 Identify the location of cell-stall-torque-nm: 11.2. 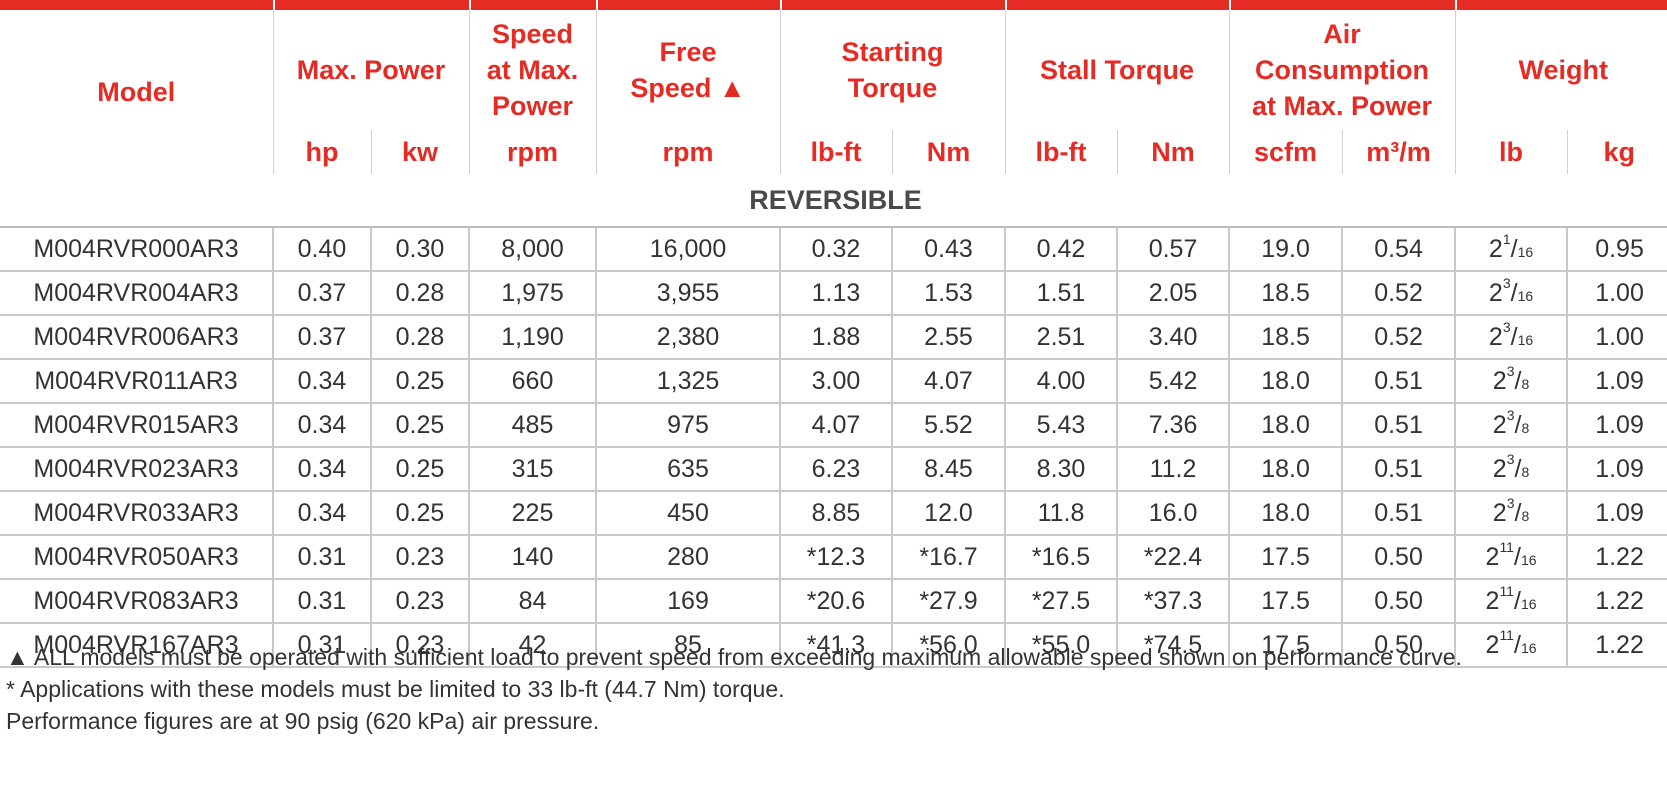
(1173, 469).